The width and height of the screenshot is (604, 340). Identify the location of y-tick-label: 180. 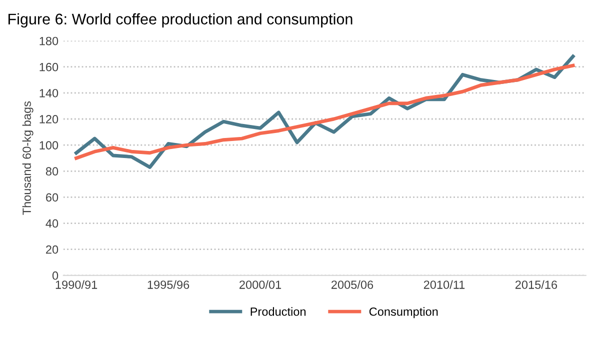
(49, 41).